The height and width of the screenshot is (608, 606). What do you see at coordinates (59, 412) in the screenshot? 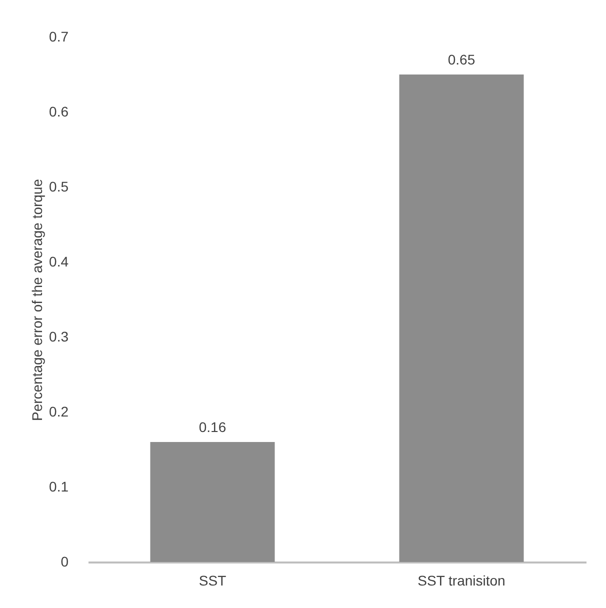
I see `y-tick-label: 0.2` at bounding box center [59, 412].